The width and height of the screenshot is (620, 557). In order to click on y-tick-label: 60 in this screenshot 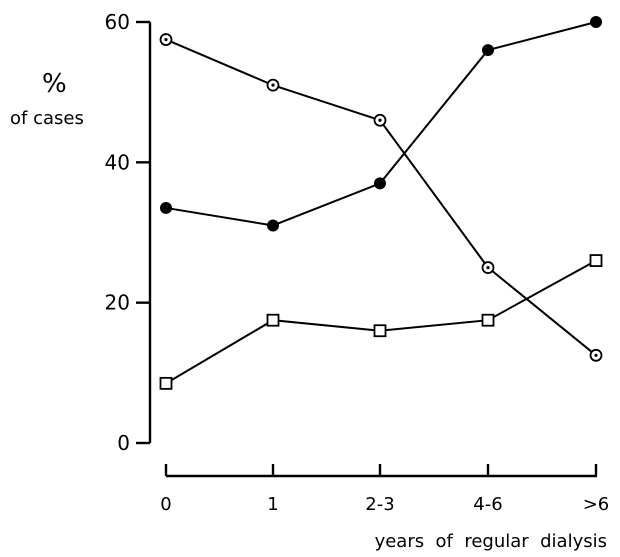, I will do `click(117, 22)`.